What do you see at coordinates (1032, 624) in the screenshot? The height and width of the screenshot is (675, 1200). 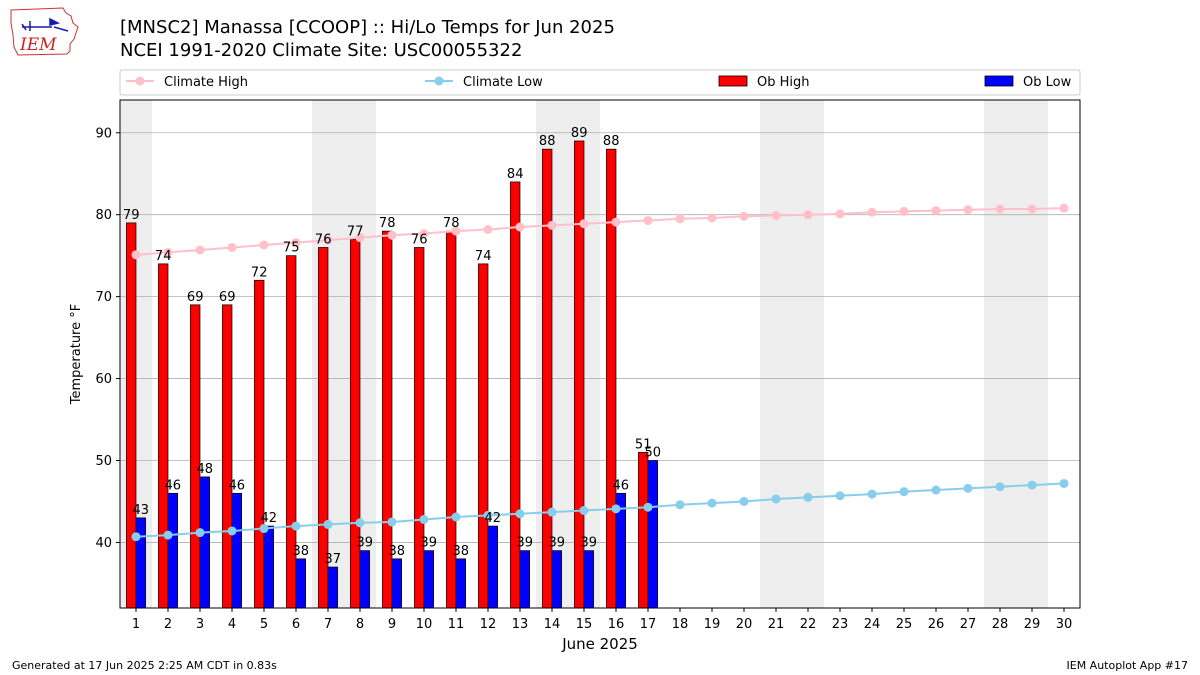 I see `x-tick-label-29: 29` at bounding box center [1032, 624].